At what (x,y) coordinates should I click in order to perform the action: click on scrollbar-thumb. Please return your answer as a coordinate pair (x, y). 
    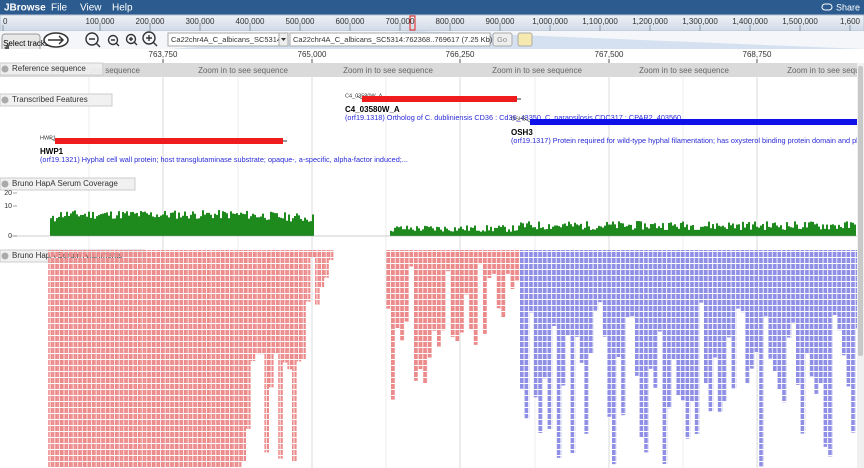
    Looking at the image, I should click on (860, 211).